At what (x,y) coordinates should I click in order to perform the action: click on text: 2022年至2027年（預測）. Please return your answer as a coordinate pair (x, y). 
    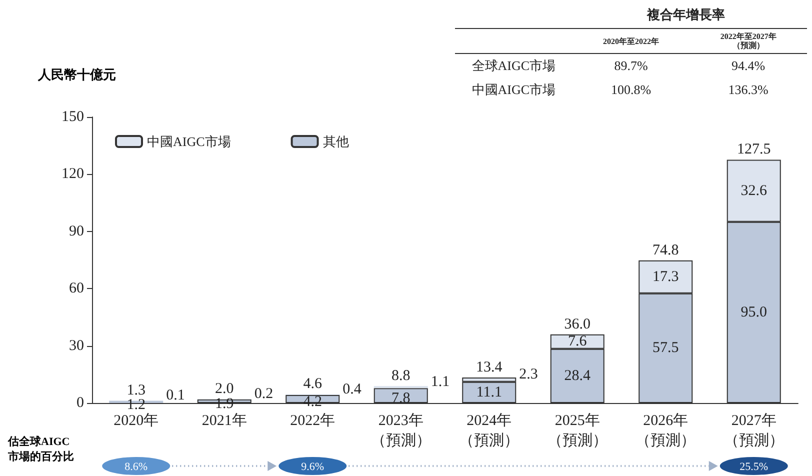
    Looking at the image, I should click on (748, 41).